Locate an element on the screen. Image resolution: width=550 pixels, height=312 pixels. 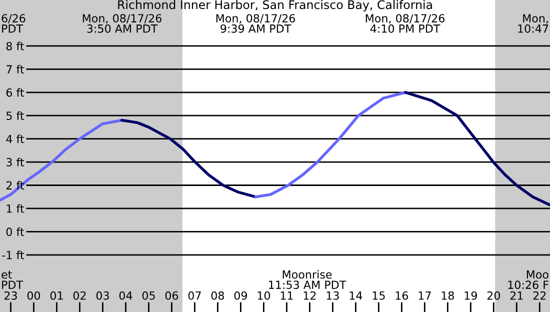
annotation: Mon, 10:47 is located at coordinates (533, 23).